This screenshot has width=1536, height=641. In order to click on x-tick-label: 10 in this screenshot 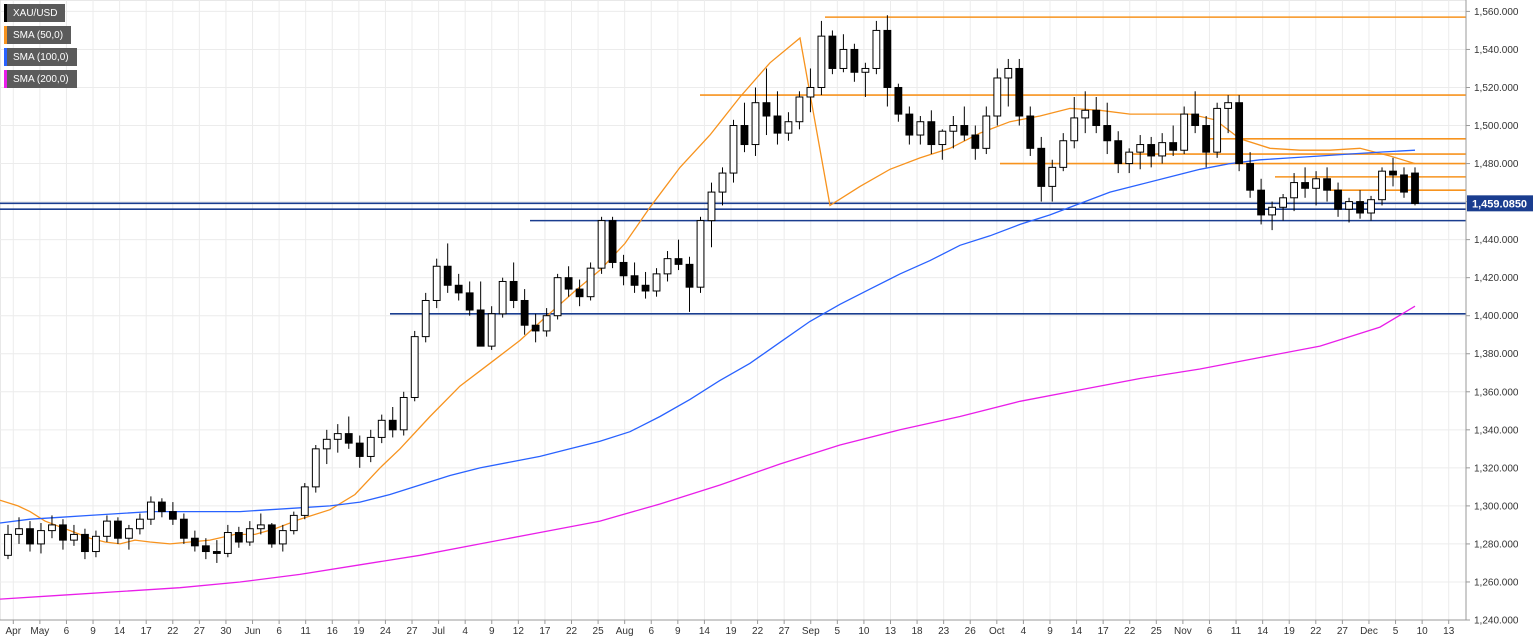, I will do `click(1423, 631)`.